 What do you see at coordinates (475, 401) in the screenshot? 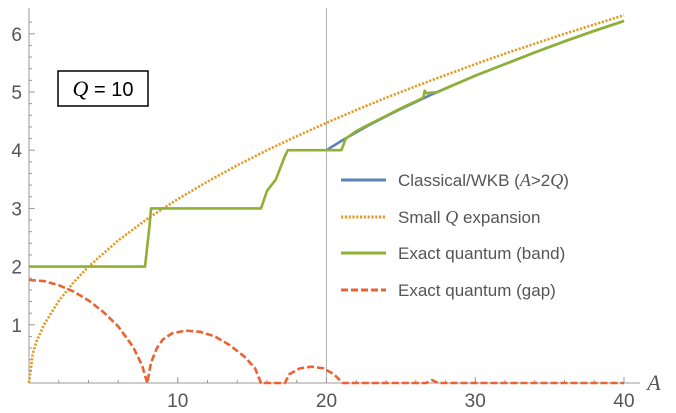
I see `x-tick-label: 30` at bounding box center [475, 401].